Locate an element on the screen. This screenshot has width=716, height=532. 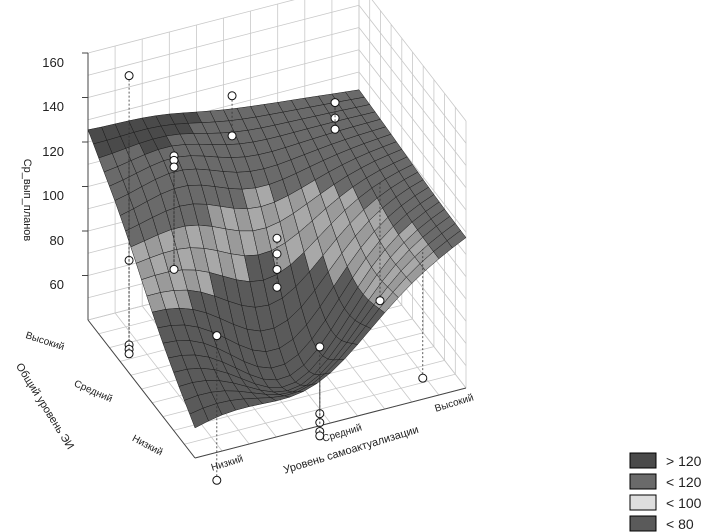
y-axis: Высокий Средний Низкий Общий уровень ЭИ is located at coordinates (88, 394).